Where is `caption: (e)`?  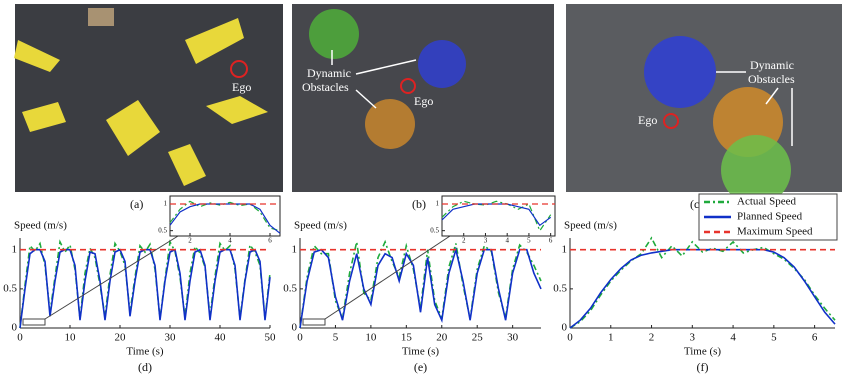
caption: (e) is located at coordinates (420, 367).